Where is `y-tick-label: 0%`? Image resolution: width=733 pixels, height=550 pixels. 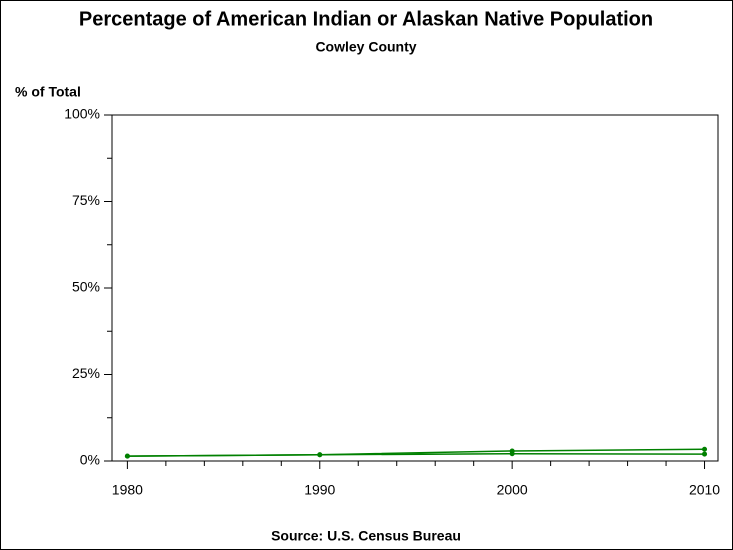 y-tick-label: 0% is located at coordinates (90, 460).